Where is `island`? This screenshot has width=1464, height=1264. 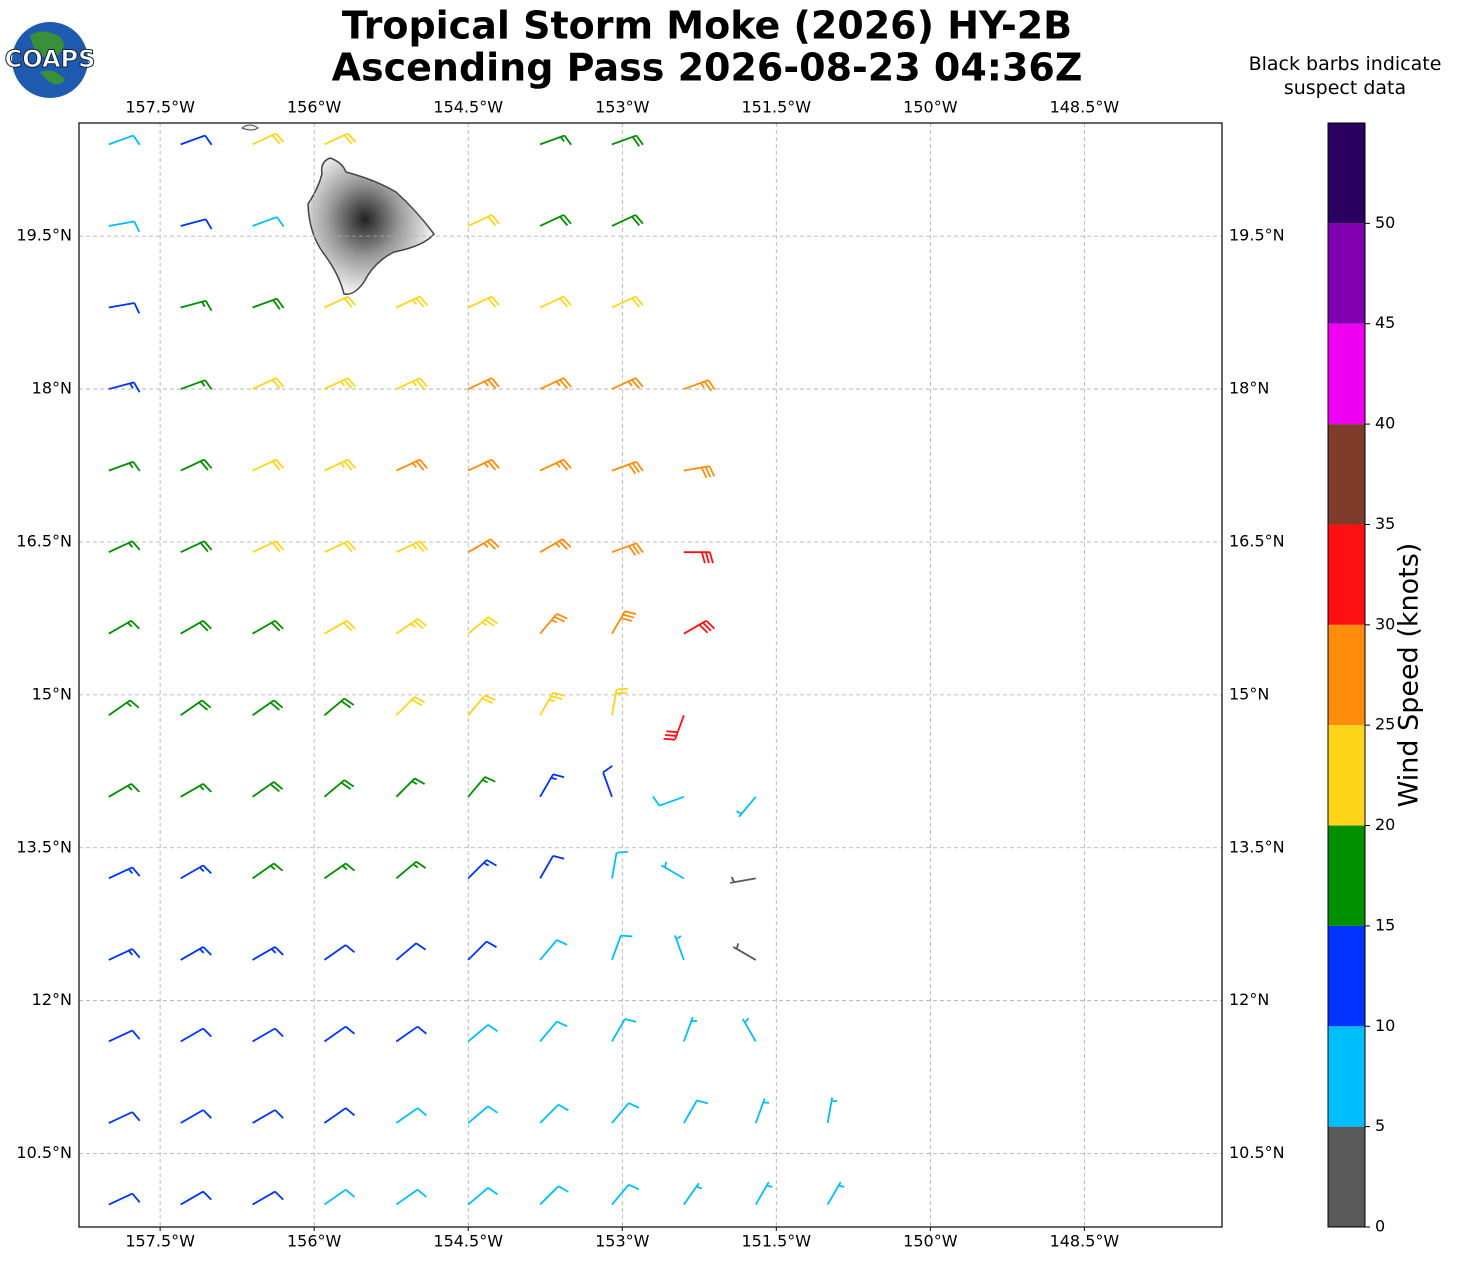
island is located at coordinates (249, 127).